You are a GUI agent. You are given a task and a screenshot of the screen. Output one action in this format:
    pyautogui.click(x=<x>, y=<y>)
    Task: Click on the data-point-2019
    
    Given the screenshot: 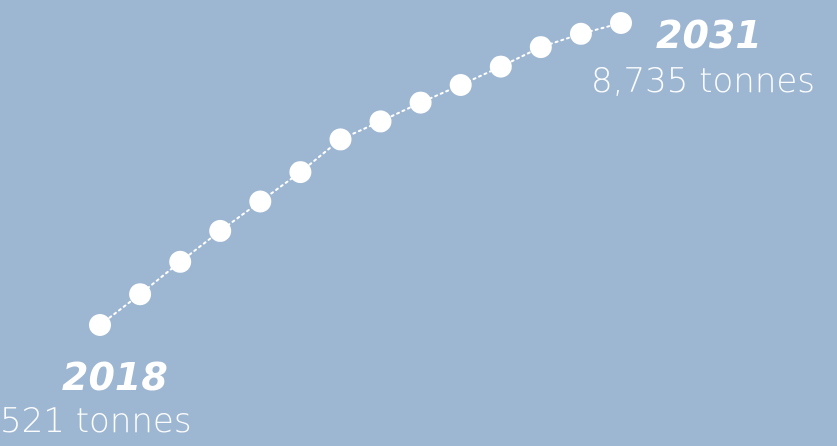 What is the action you would take?
    pyautogui.click(x=140, y=294)
    